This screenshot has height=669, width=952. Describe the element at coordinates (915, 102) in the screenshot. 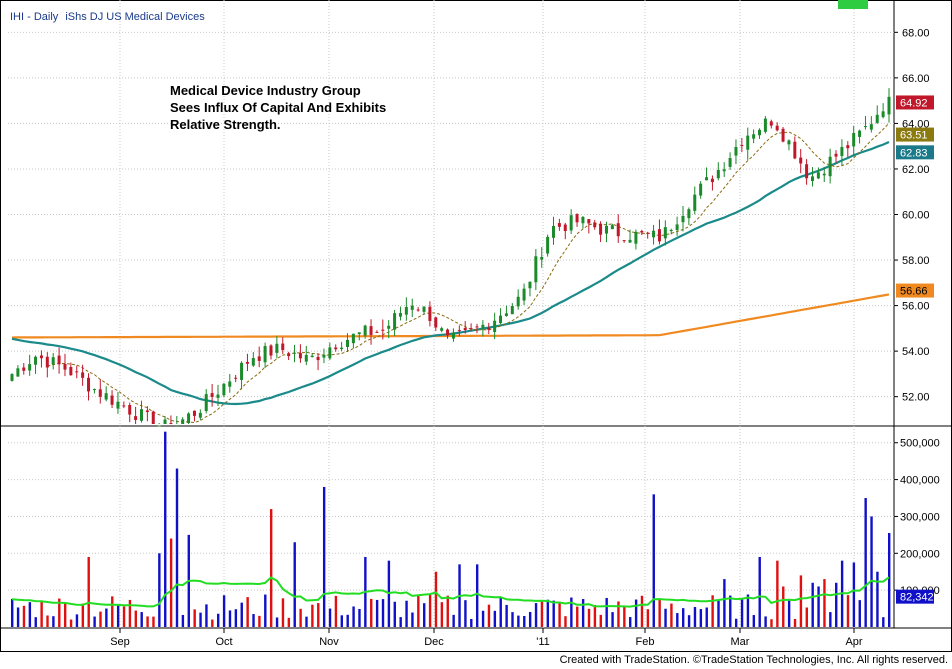

I see `last-price-tag-bg` at that location.